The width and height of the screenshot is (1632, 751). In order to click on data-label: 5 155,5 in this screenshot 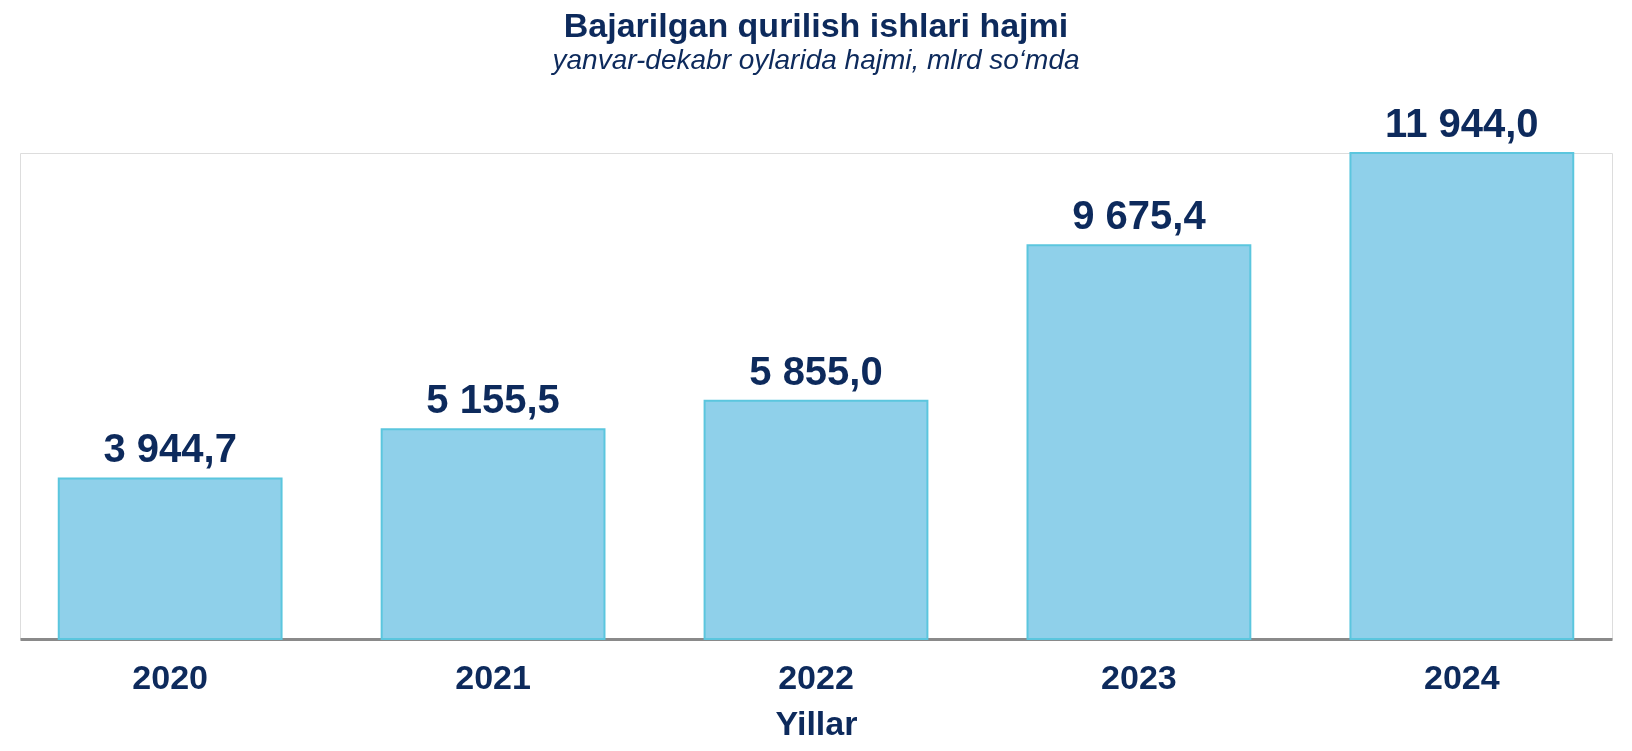, I will do `click(493, 399)`.